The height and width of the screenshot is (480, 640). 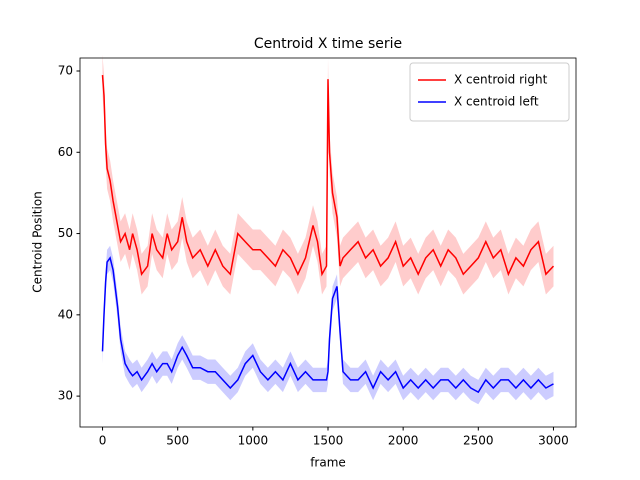 What do you see at coordinates (103, 441) in the screenshot?
I see `x-tick-label: 0` at bounding box center [103, 441].